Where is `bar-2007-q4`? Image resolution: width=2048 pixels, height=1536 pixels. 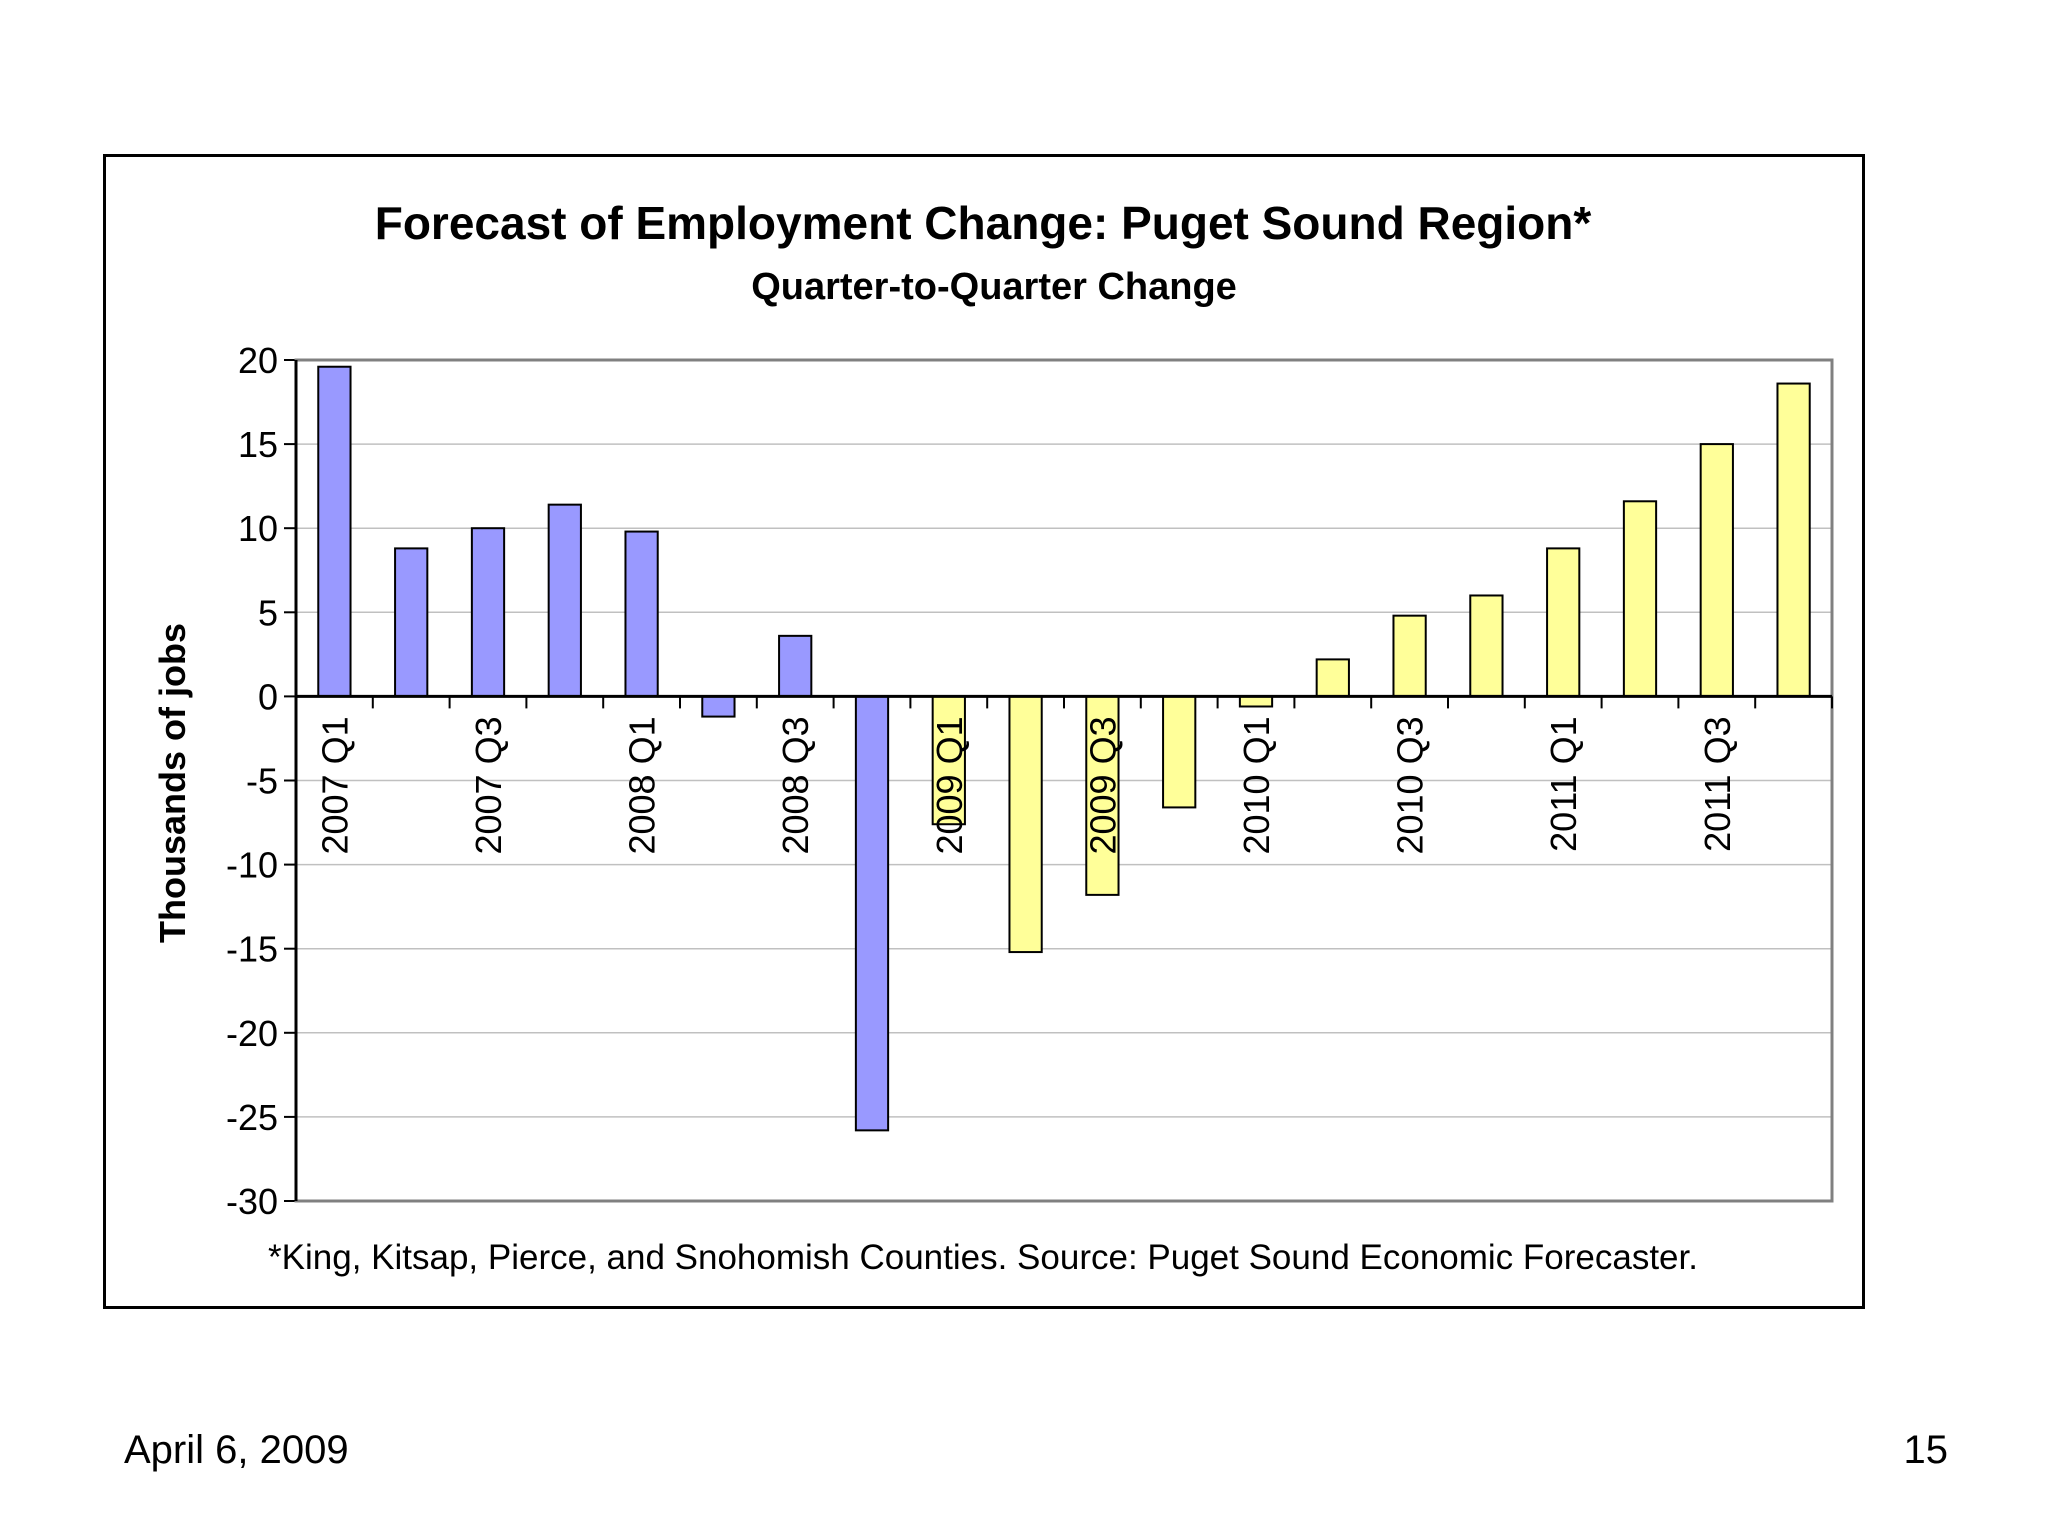
bar-2007-q4 is located at coordinates (564, 600).